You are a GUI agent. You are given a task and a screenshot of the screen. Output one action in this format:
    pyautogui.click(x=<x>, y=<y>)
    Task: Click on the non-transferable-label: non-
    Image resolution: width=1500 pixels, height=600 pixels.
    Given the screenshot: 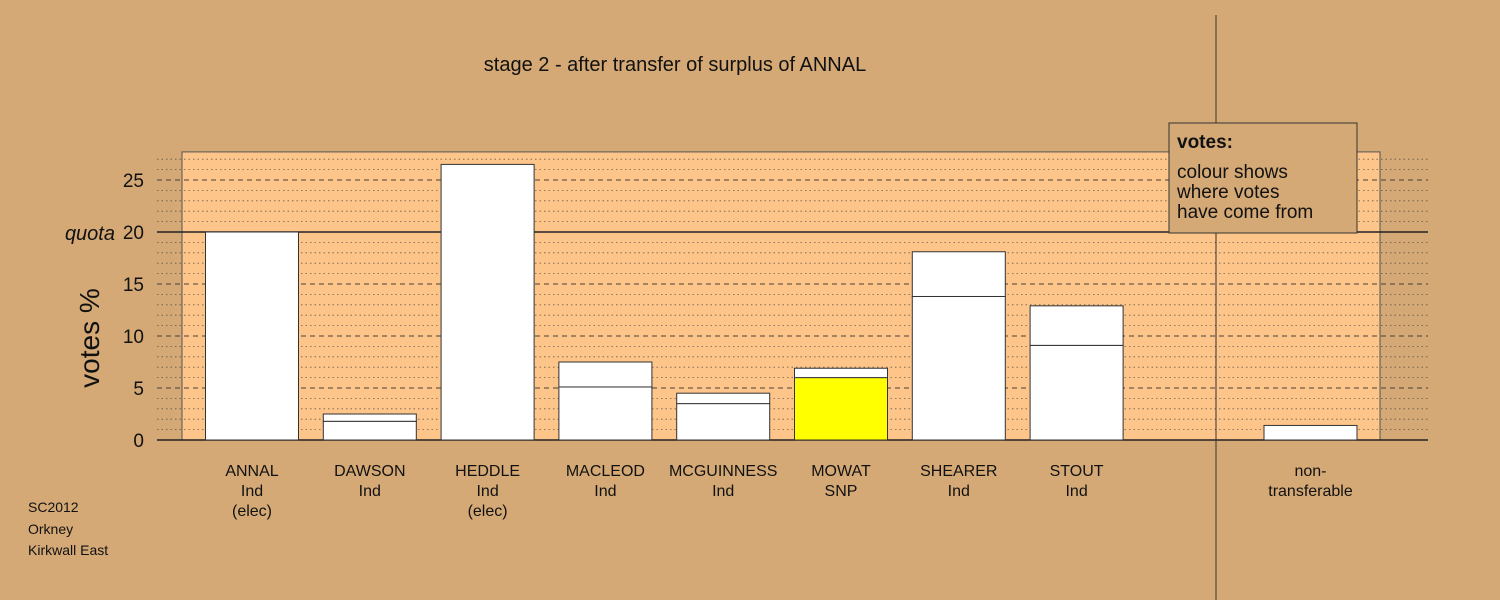 What is the action you would take?
    pyautogui.click(x=1310, y=471)
    